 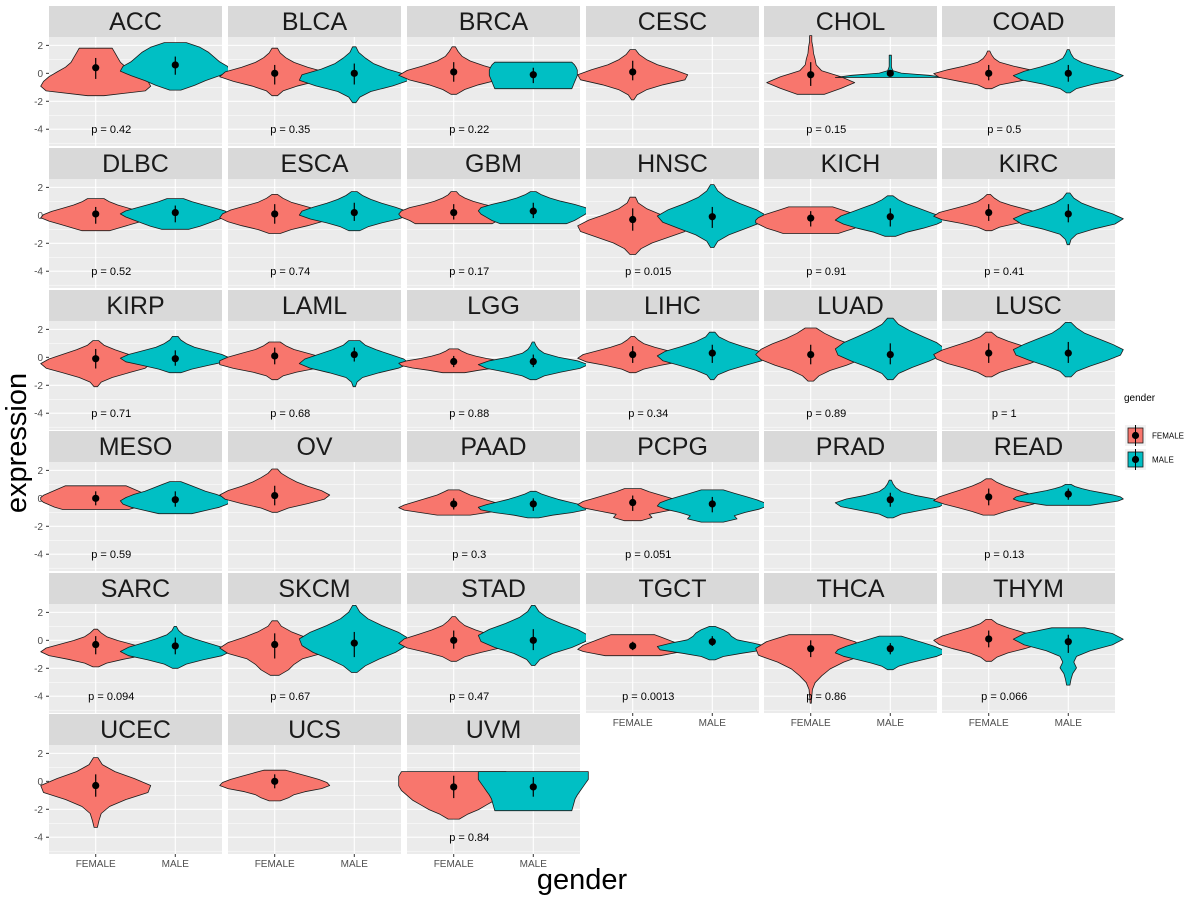 I want to click on facet-panel-kirp: KIRP 2 0 -2 -4 p = 0.71, so click(x=132, y=360).